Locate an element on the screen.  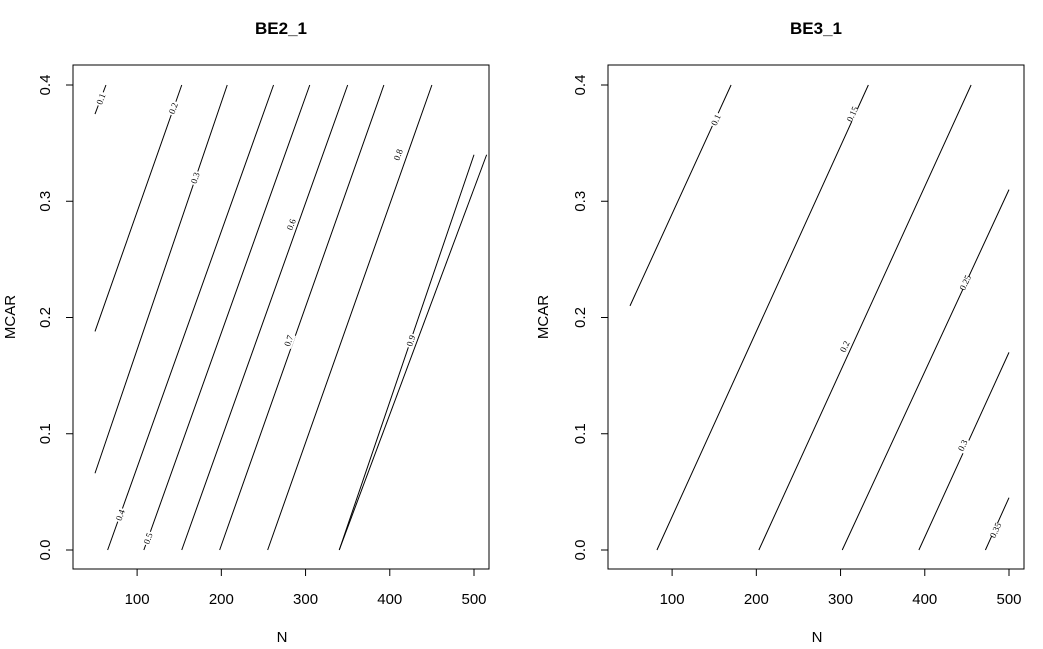
contour-label: 0.8 is located at coordinates (398, 154).